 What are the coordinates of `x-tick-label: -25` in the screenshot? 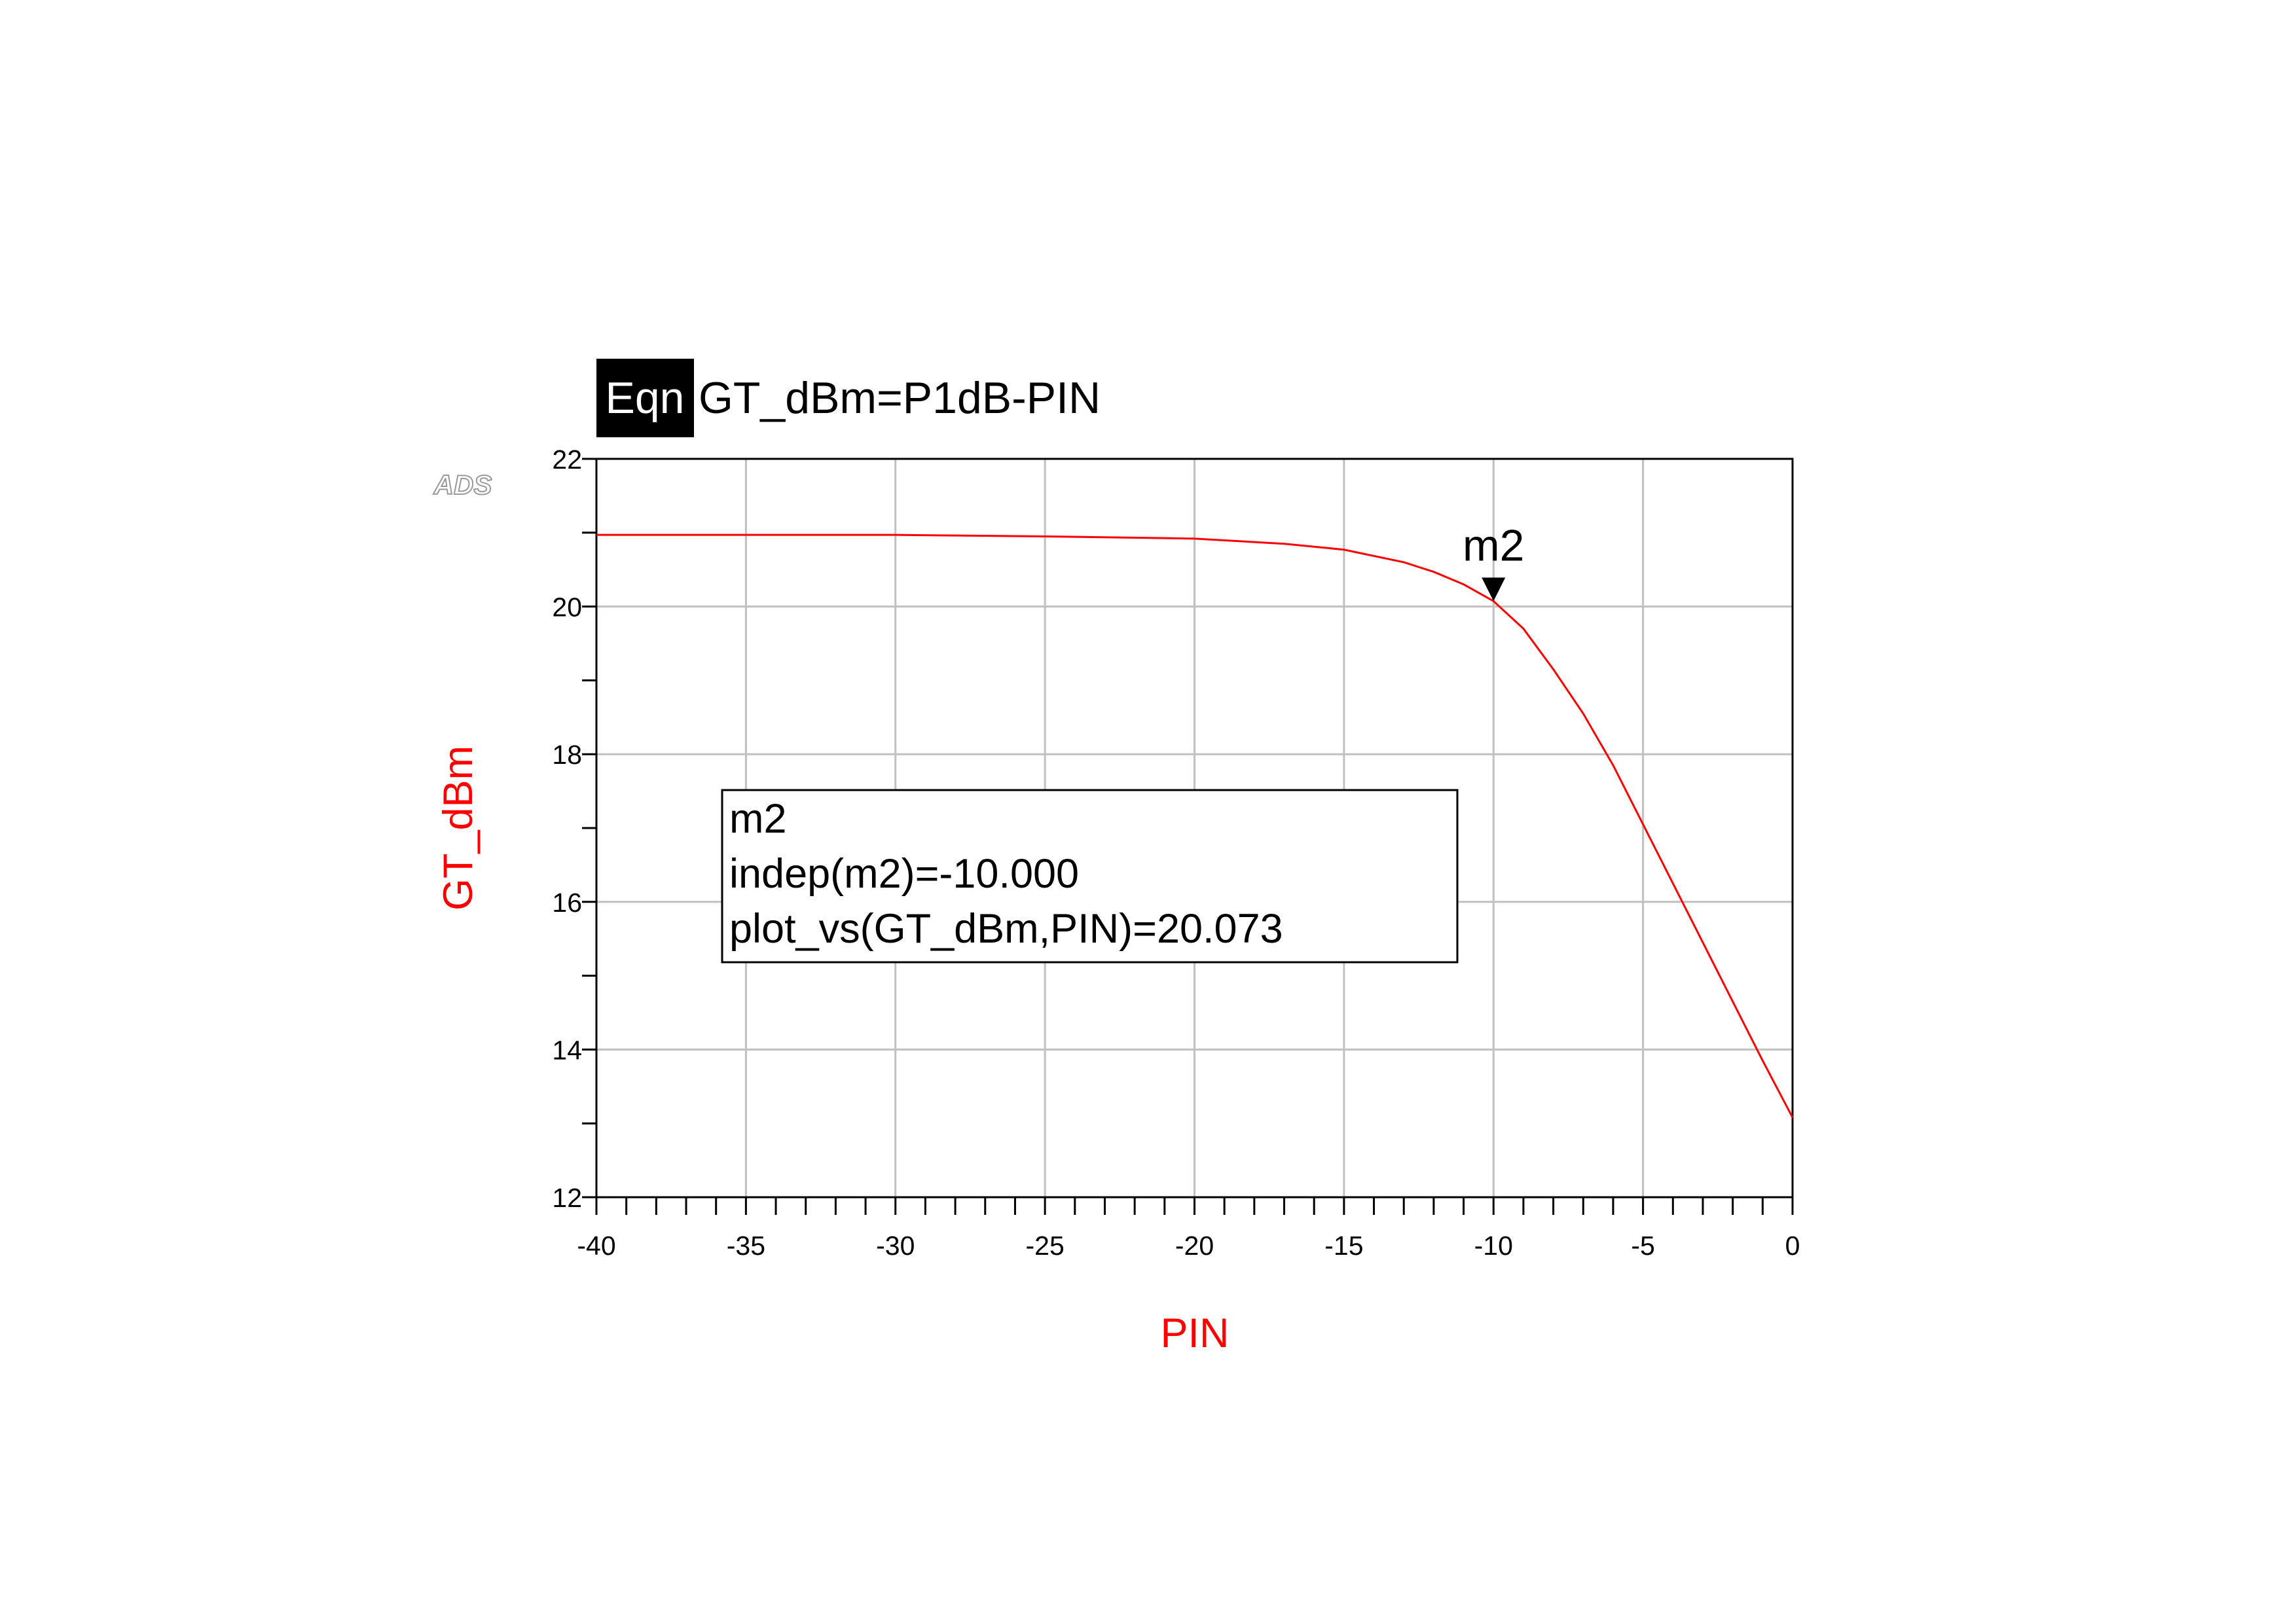 It's located at (1044, 1246).